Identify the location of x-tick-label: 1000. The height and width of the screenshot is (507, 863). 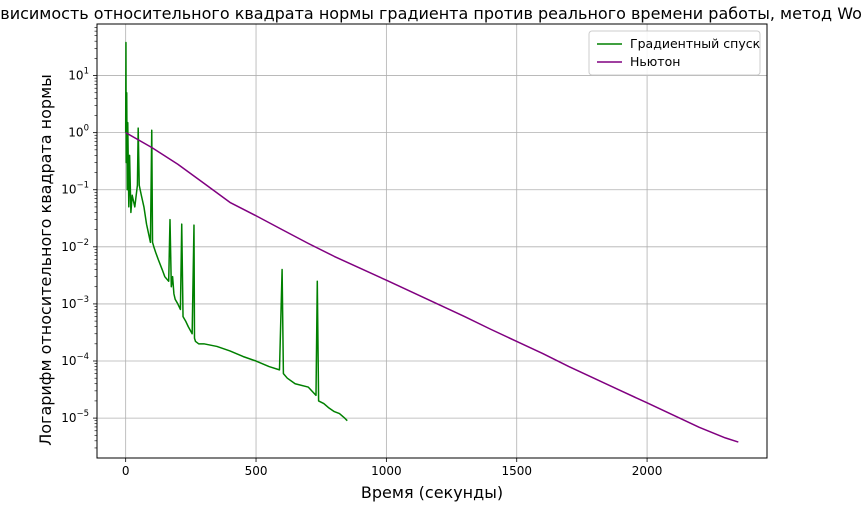
(386, 471).